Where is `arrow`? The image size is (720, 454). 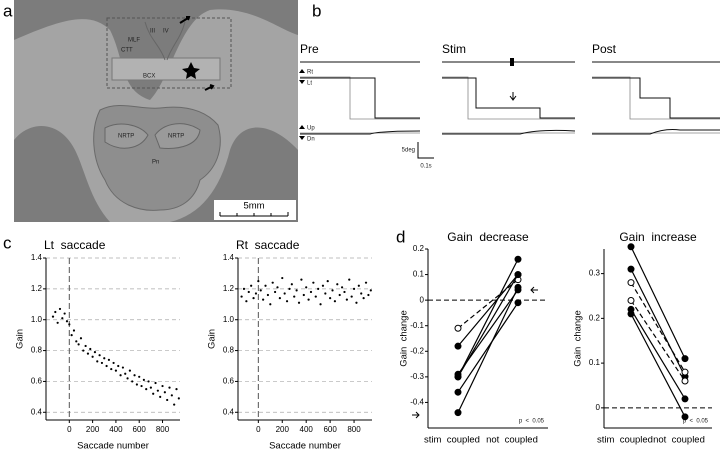
arrow is located at coordinates (534, 290).